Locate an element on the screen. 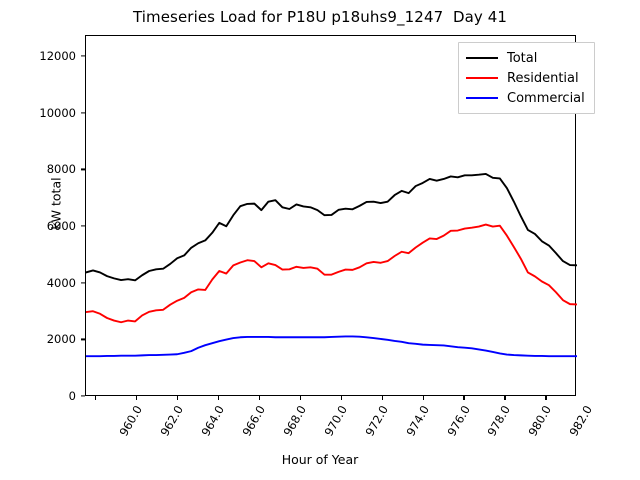  x-tick-label: 966.0 is located at coordinates (254, 421).